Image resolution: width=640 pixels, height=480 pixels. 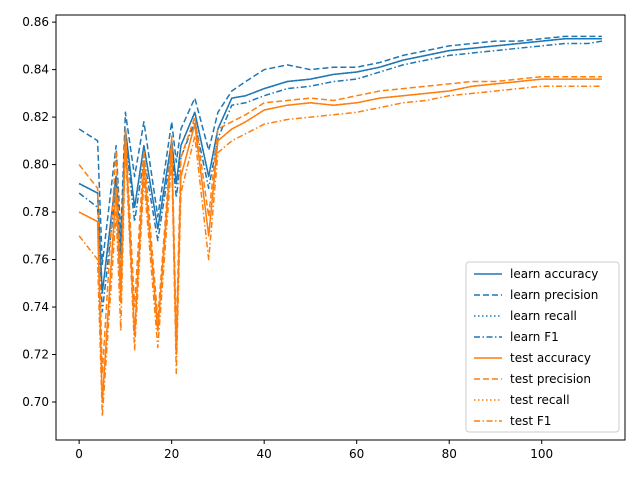 What do you see at coordinates (550, 379) in the screenshot?
I see `legend-label: test precision` at bounding box center [550, 379].